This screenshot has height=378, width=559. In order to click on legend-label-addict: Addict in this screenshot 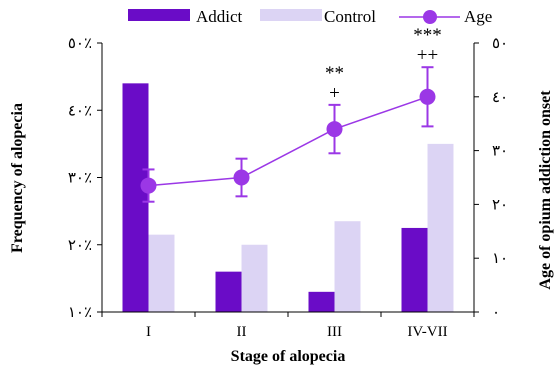, I will do `click(219, 16)`.